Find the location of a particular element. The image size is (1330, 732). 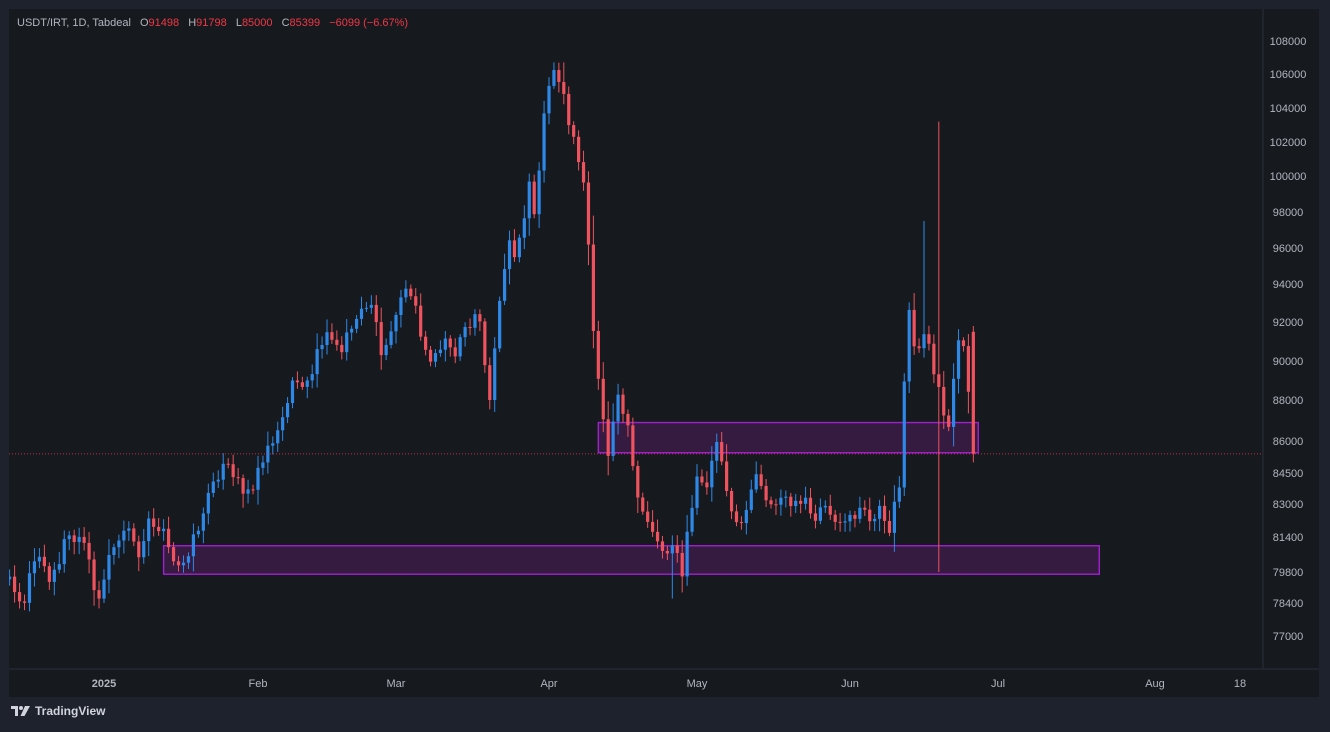

price-tick-label: 86000 is located at coordinates (1288, 442).